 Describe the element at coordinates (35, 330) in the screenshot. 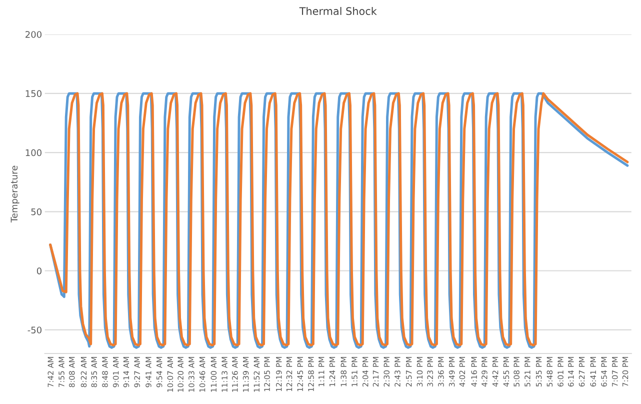

I see `y-tick-label: -50` at that location.